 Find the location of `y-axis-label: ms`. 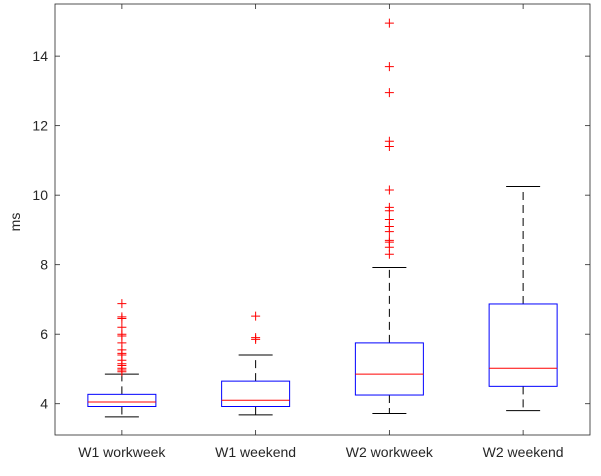

y-axis-label: ms is located at coordinates (15, 222).